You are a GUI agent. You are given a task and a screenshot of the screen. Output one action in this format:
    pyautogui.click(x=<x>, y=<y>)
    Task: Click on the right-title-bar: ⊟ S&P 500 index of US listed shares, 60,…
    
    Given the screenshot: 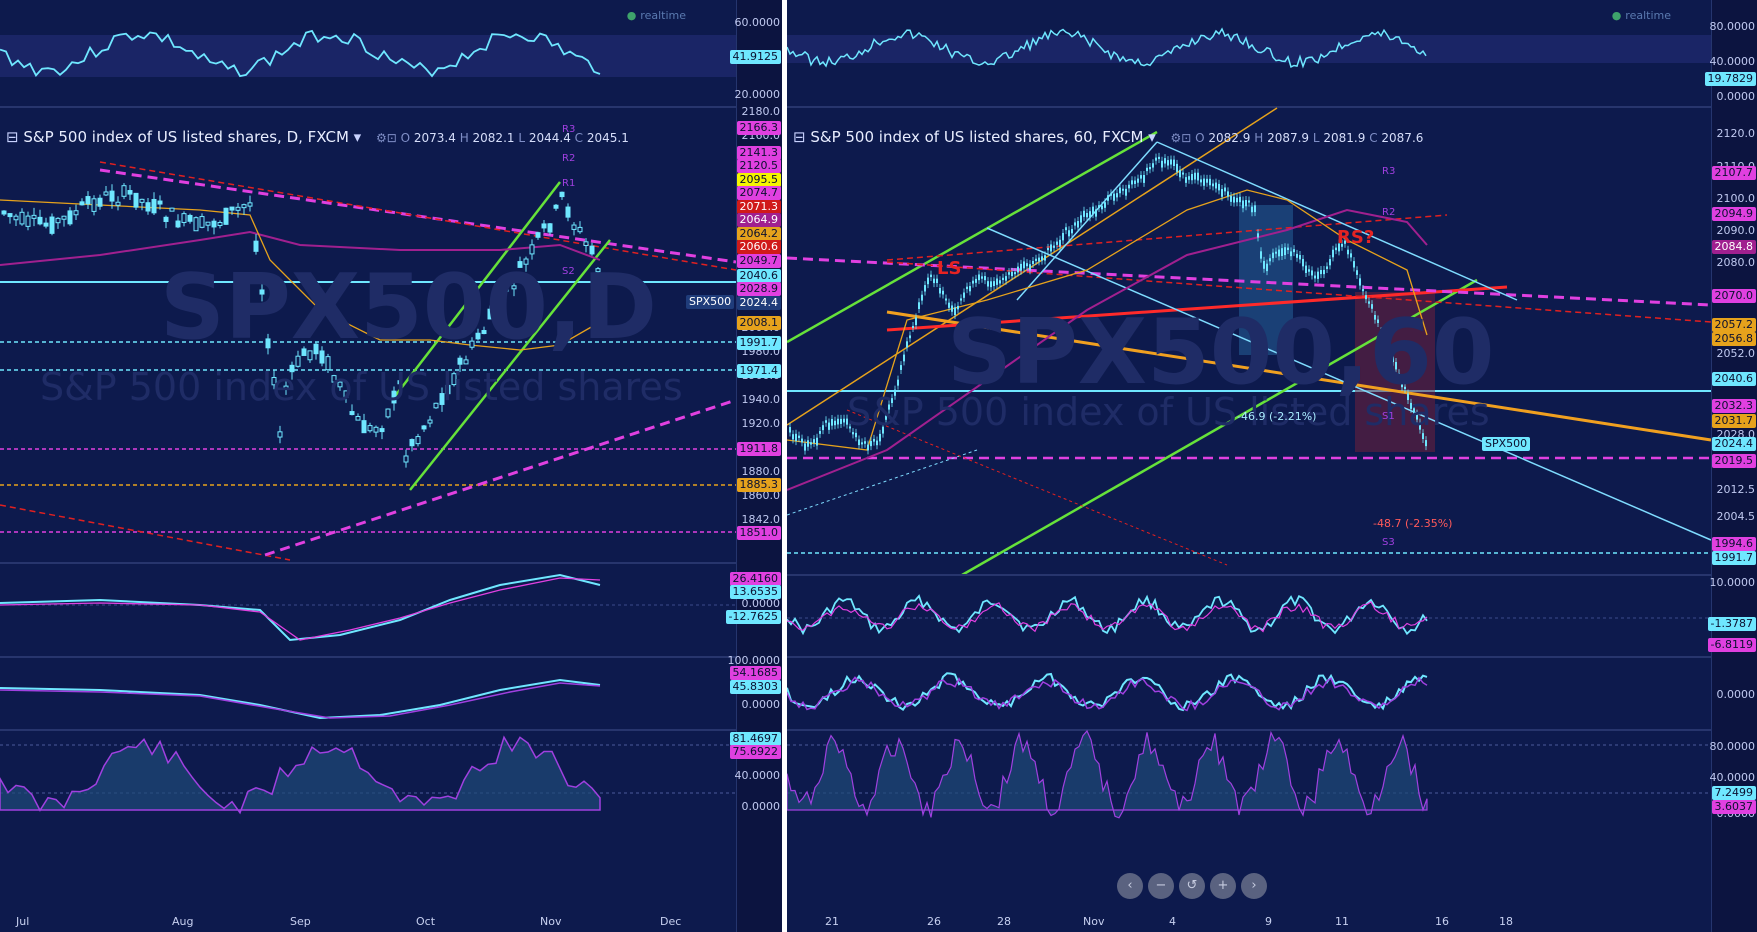 What is the action you would take?
    pyautogui.click(x=1108, y=137)
    